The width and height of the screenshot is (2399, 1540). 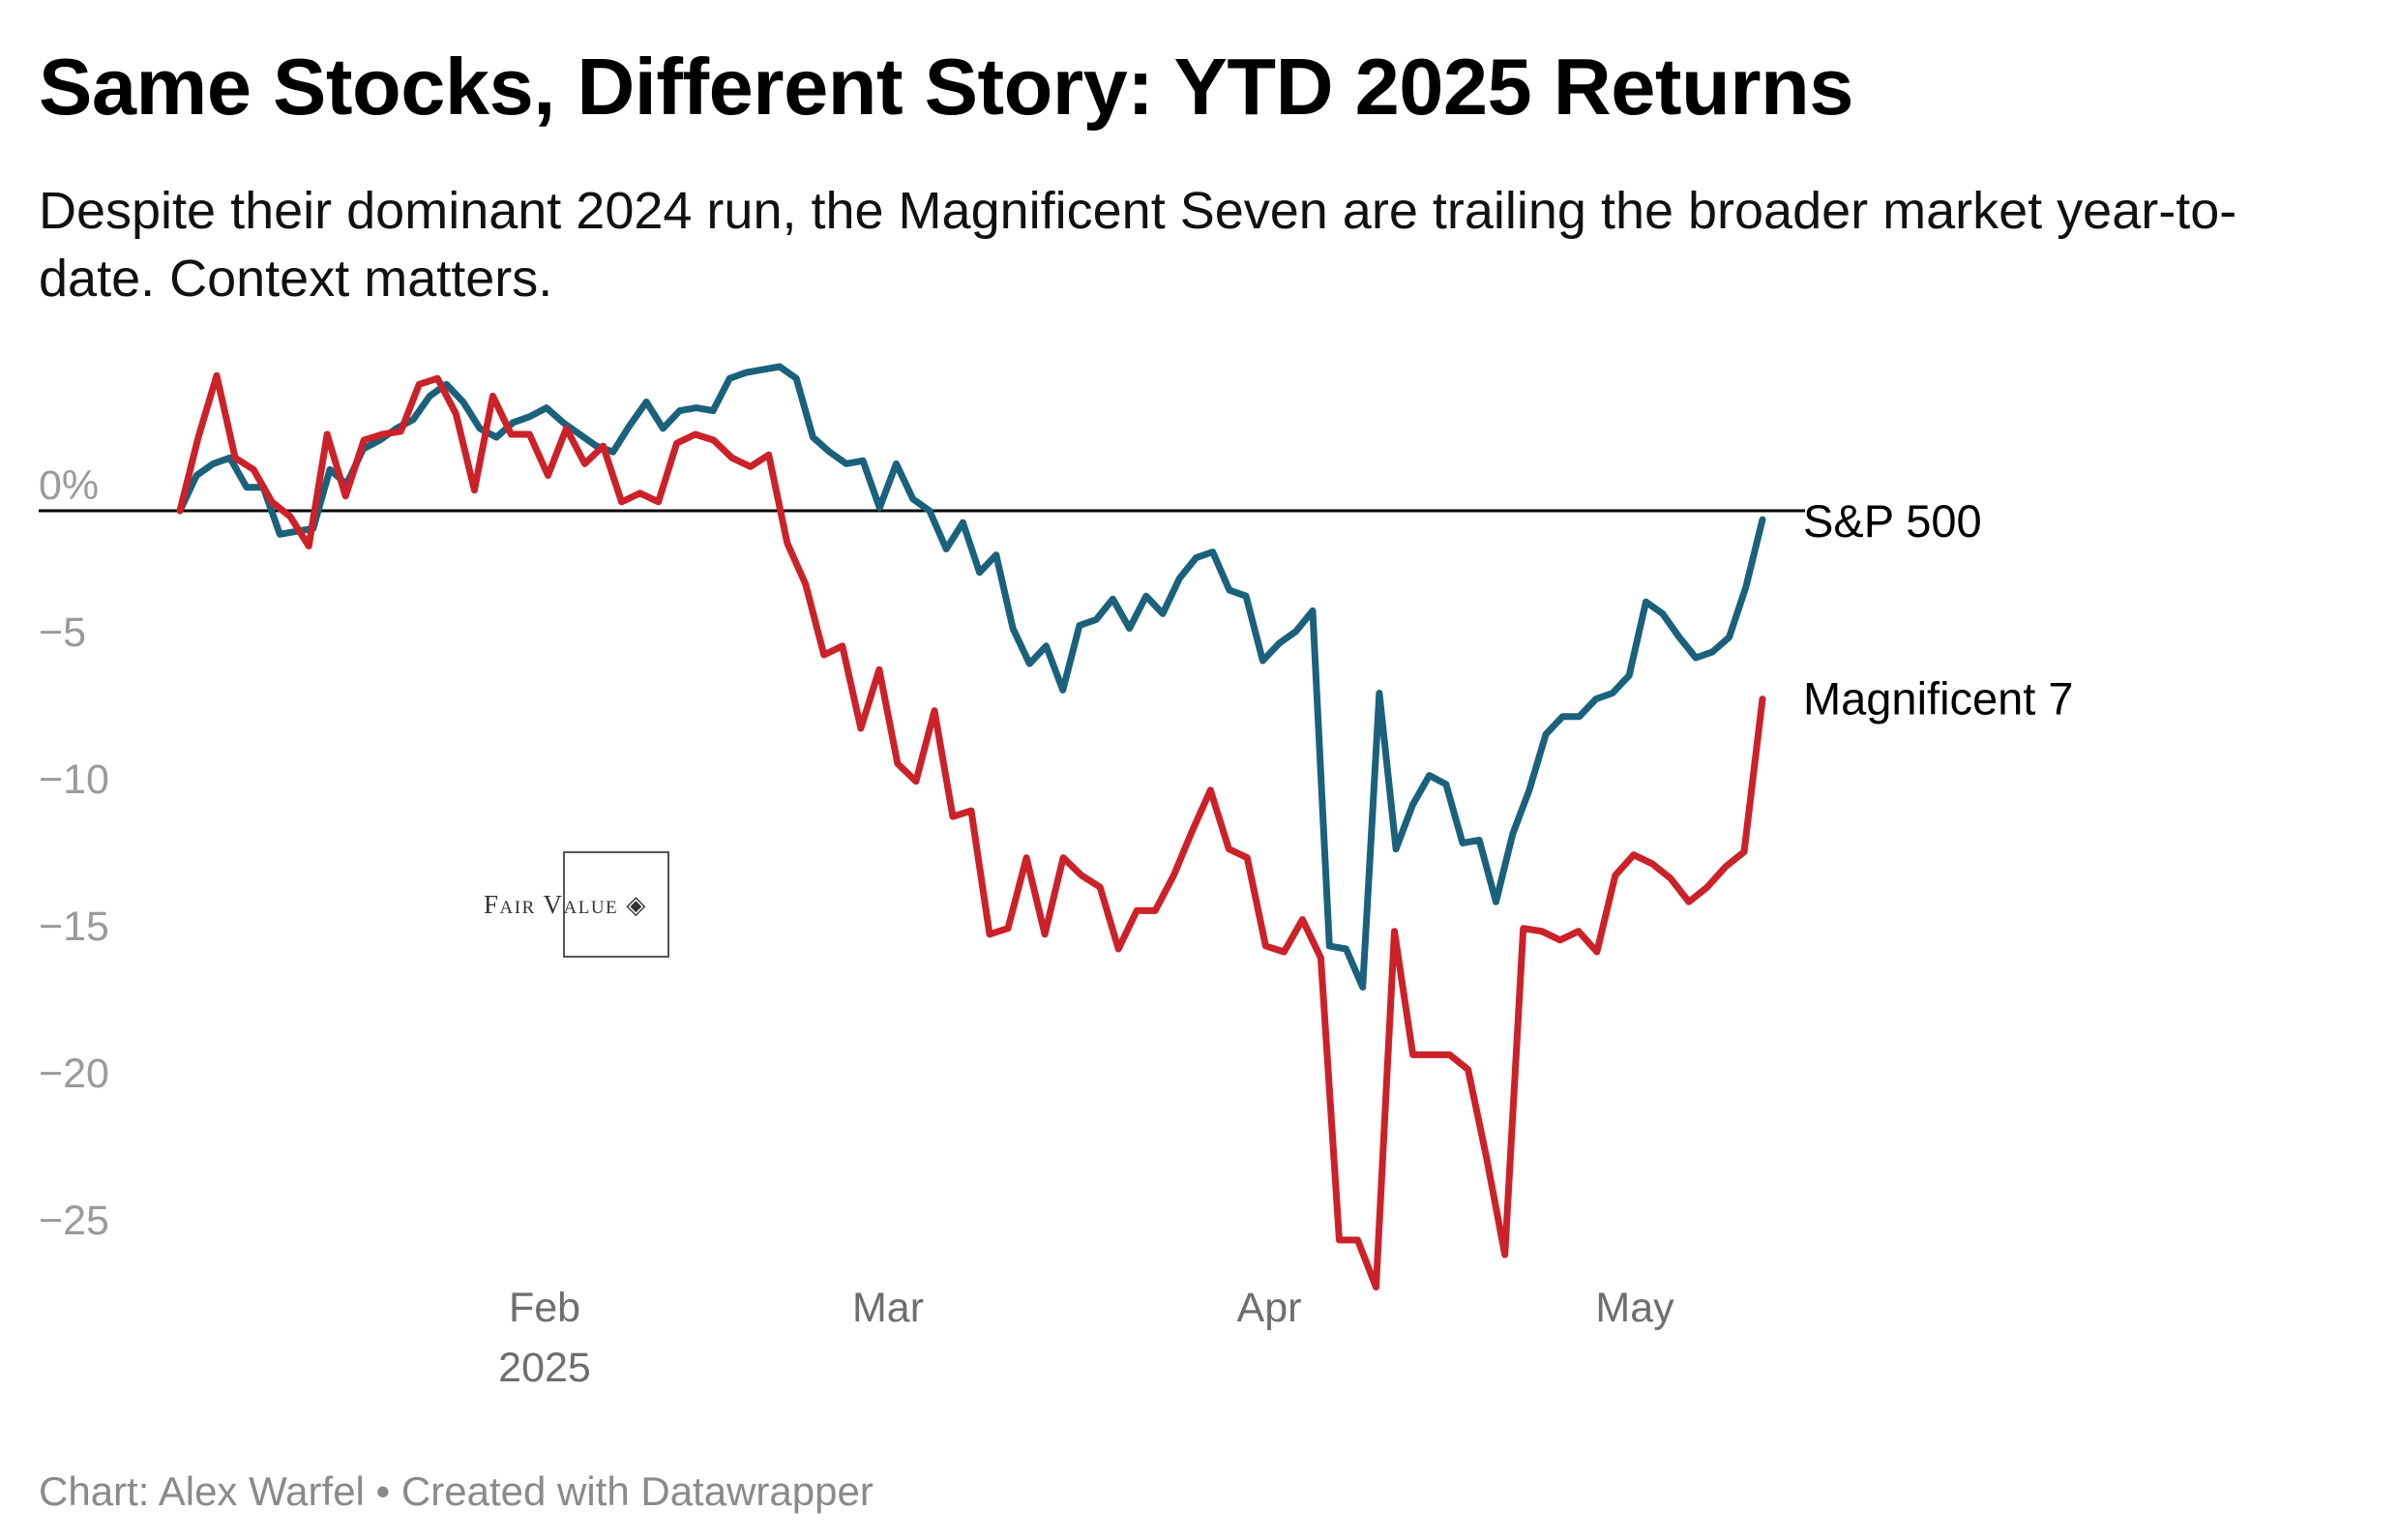 I want to click on logo-box, so click(x=616, y=904).